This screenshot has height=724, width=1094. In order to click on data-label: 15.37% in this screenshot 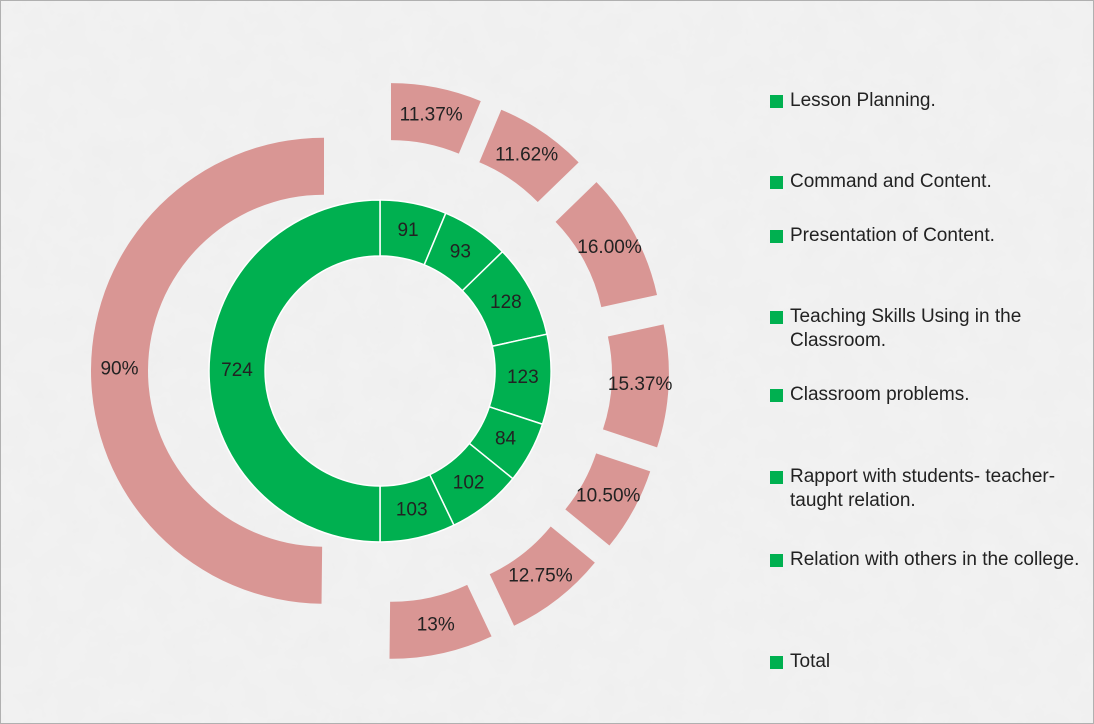, I will do `click(640, 384)`.